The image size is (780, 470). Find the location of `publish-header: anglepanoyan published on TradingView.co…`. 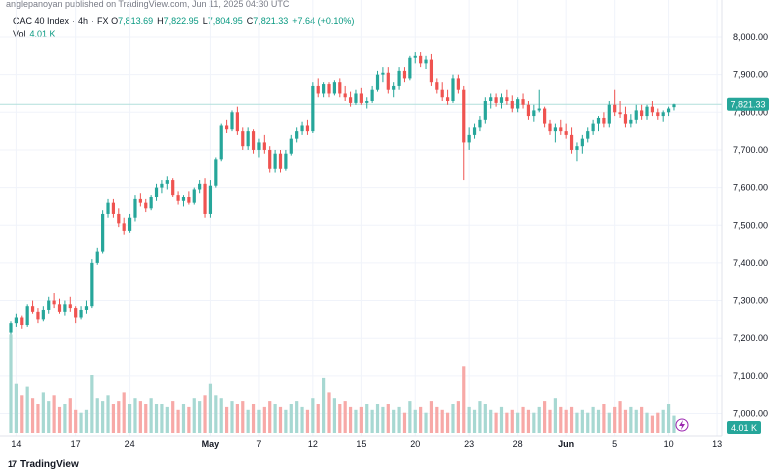

publish-header: anglepanoyan published on TradingView.co… is located at coordinates (148, 4).